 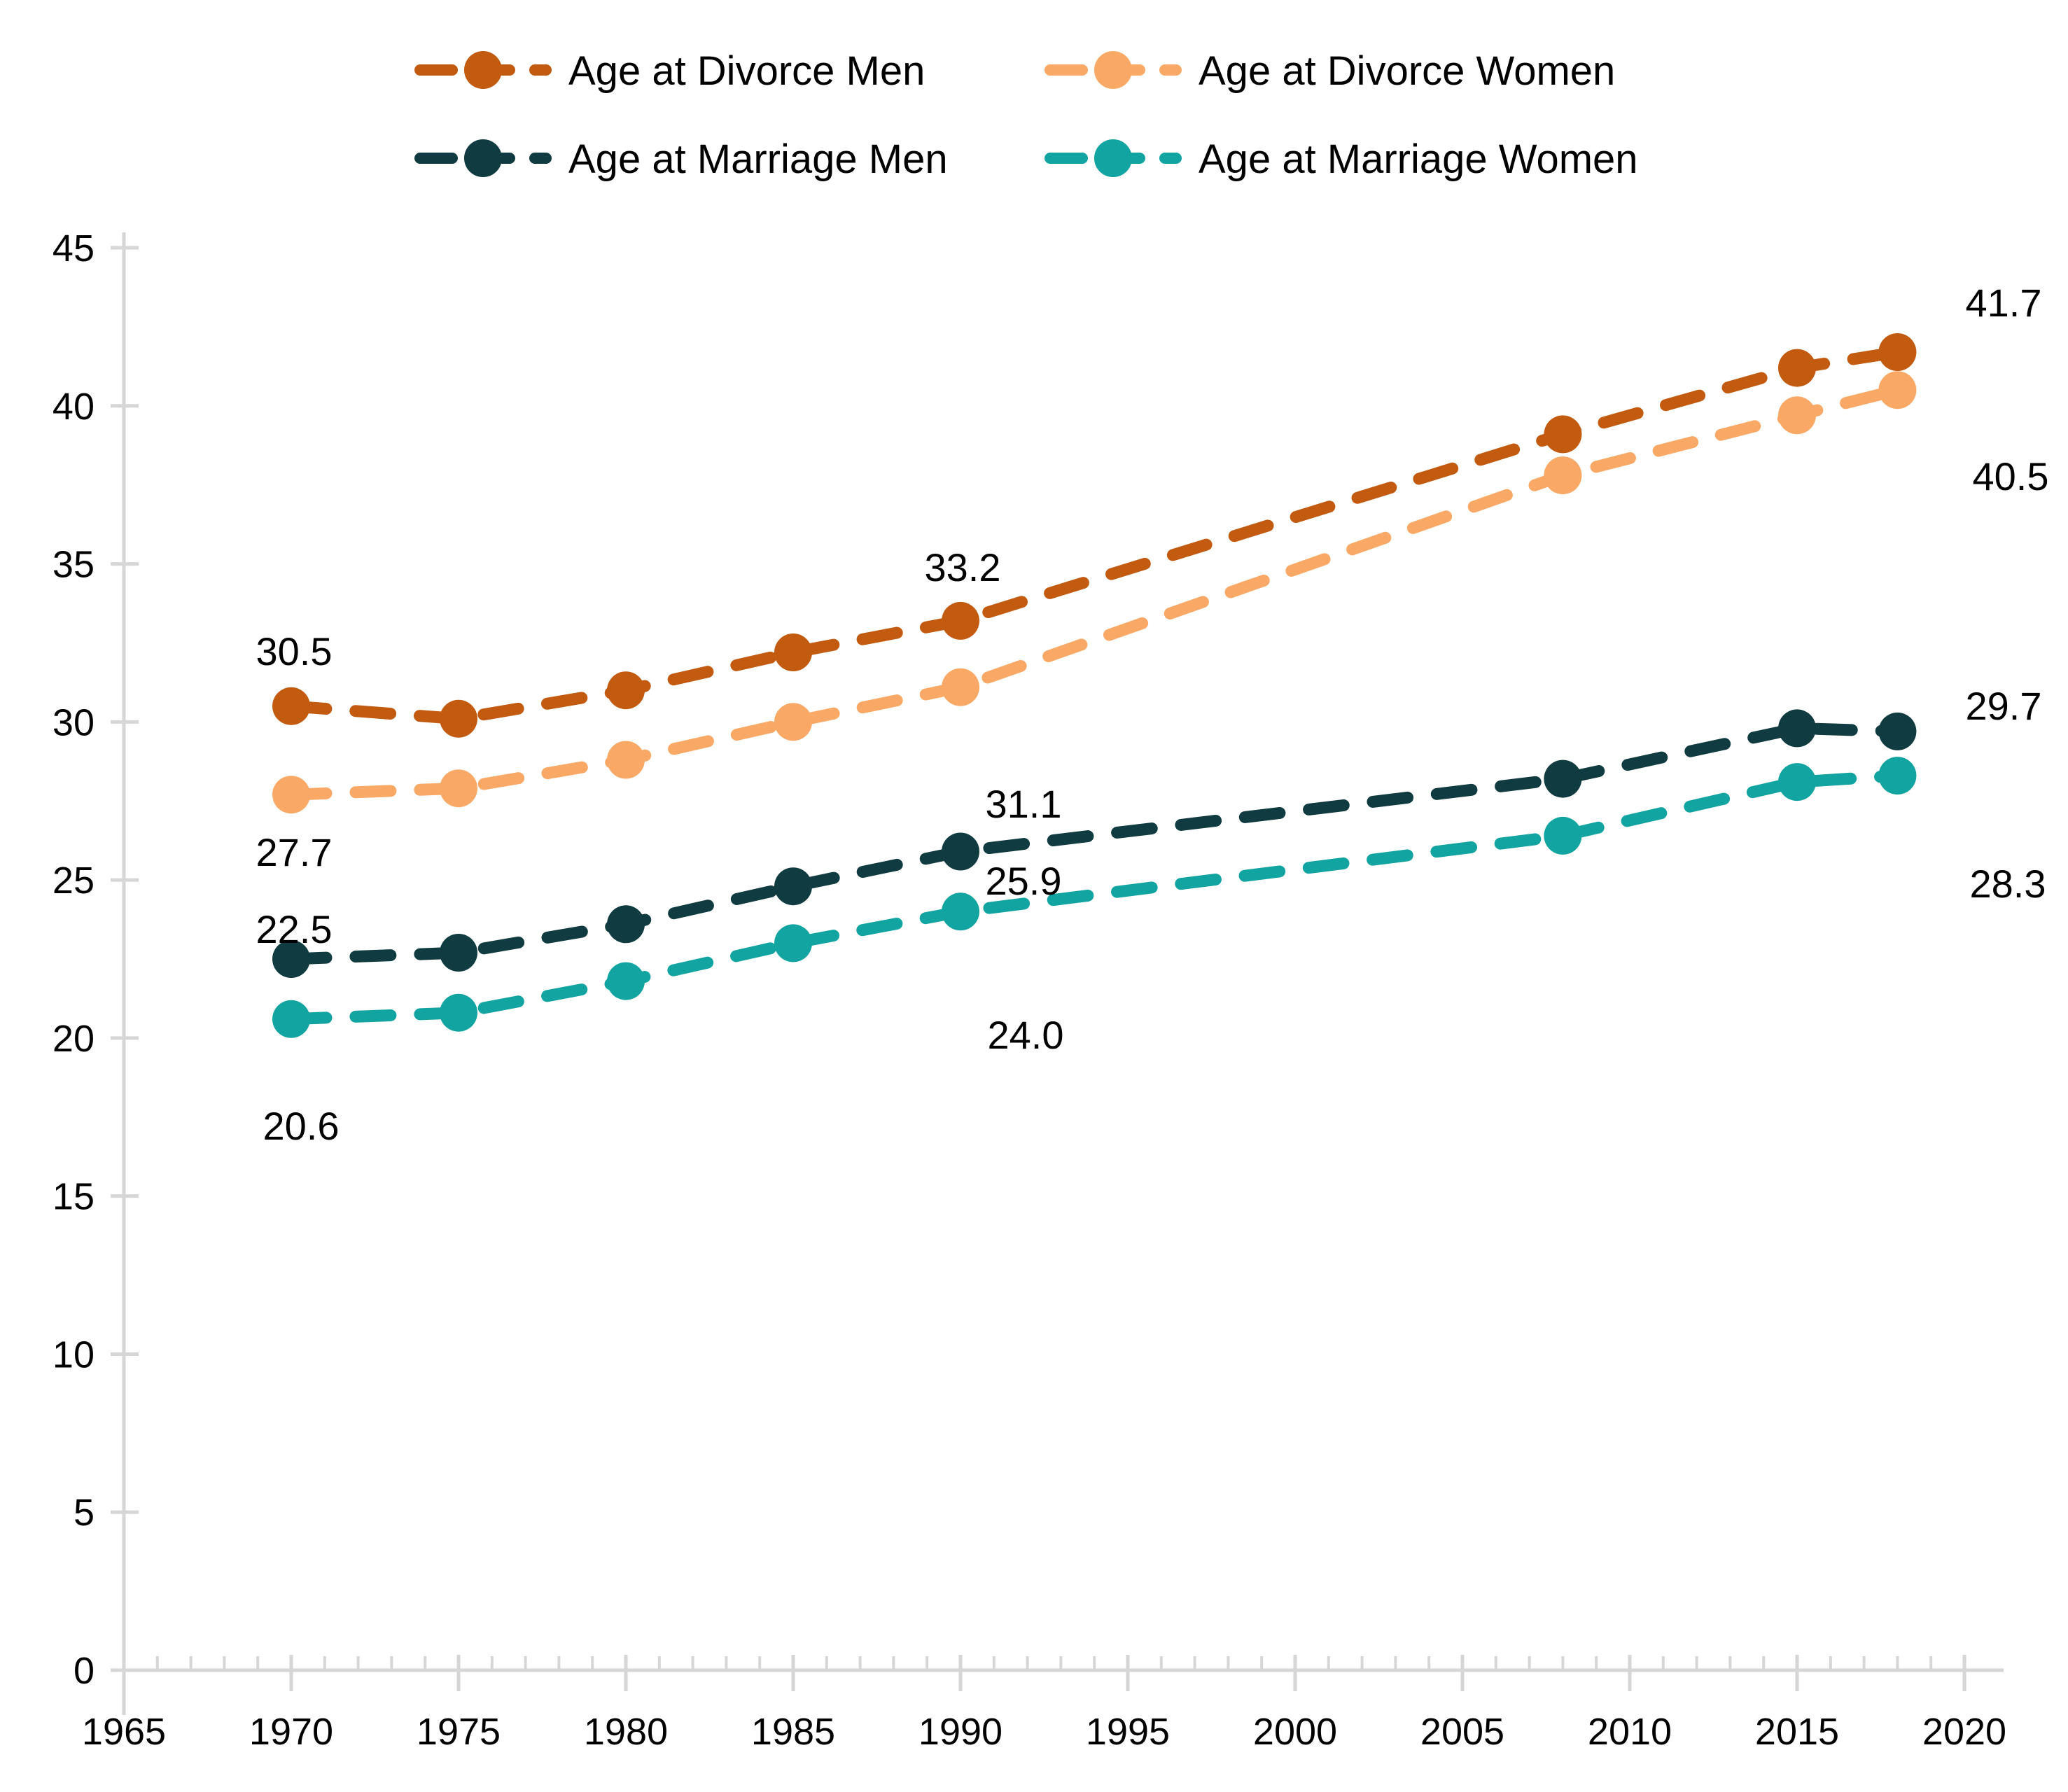 What do you see at coordinates (1897, 390) in the screenshot?
I see `point-age-at-divorce-women-2018` at bounding box center [1897, 390].